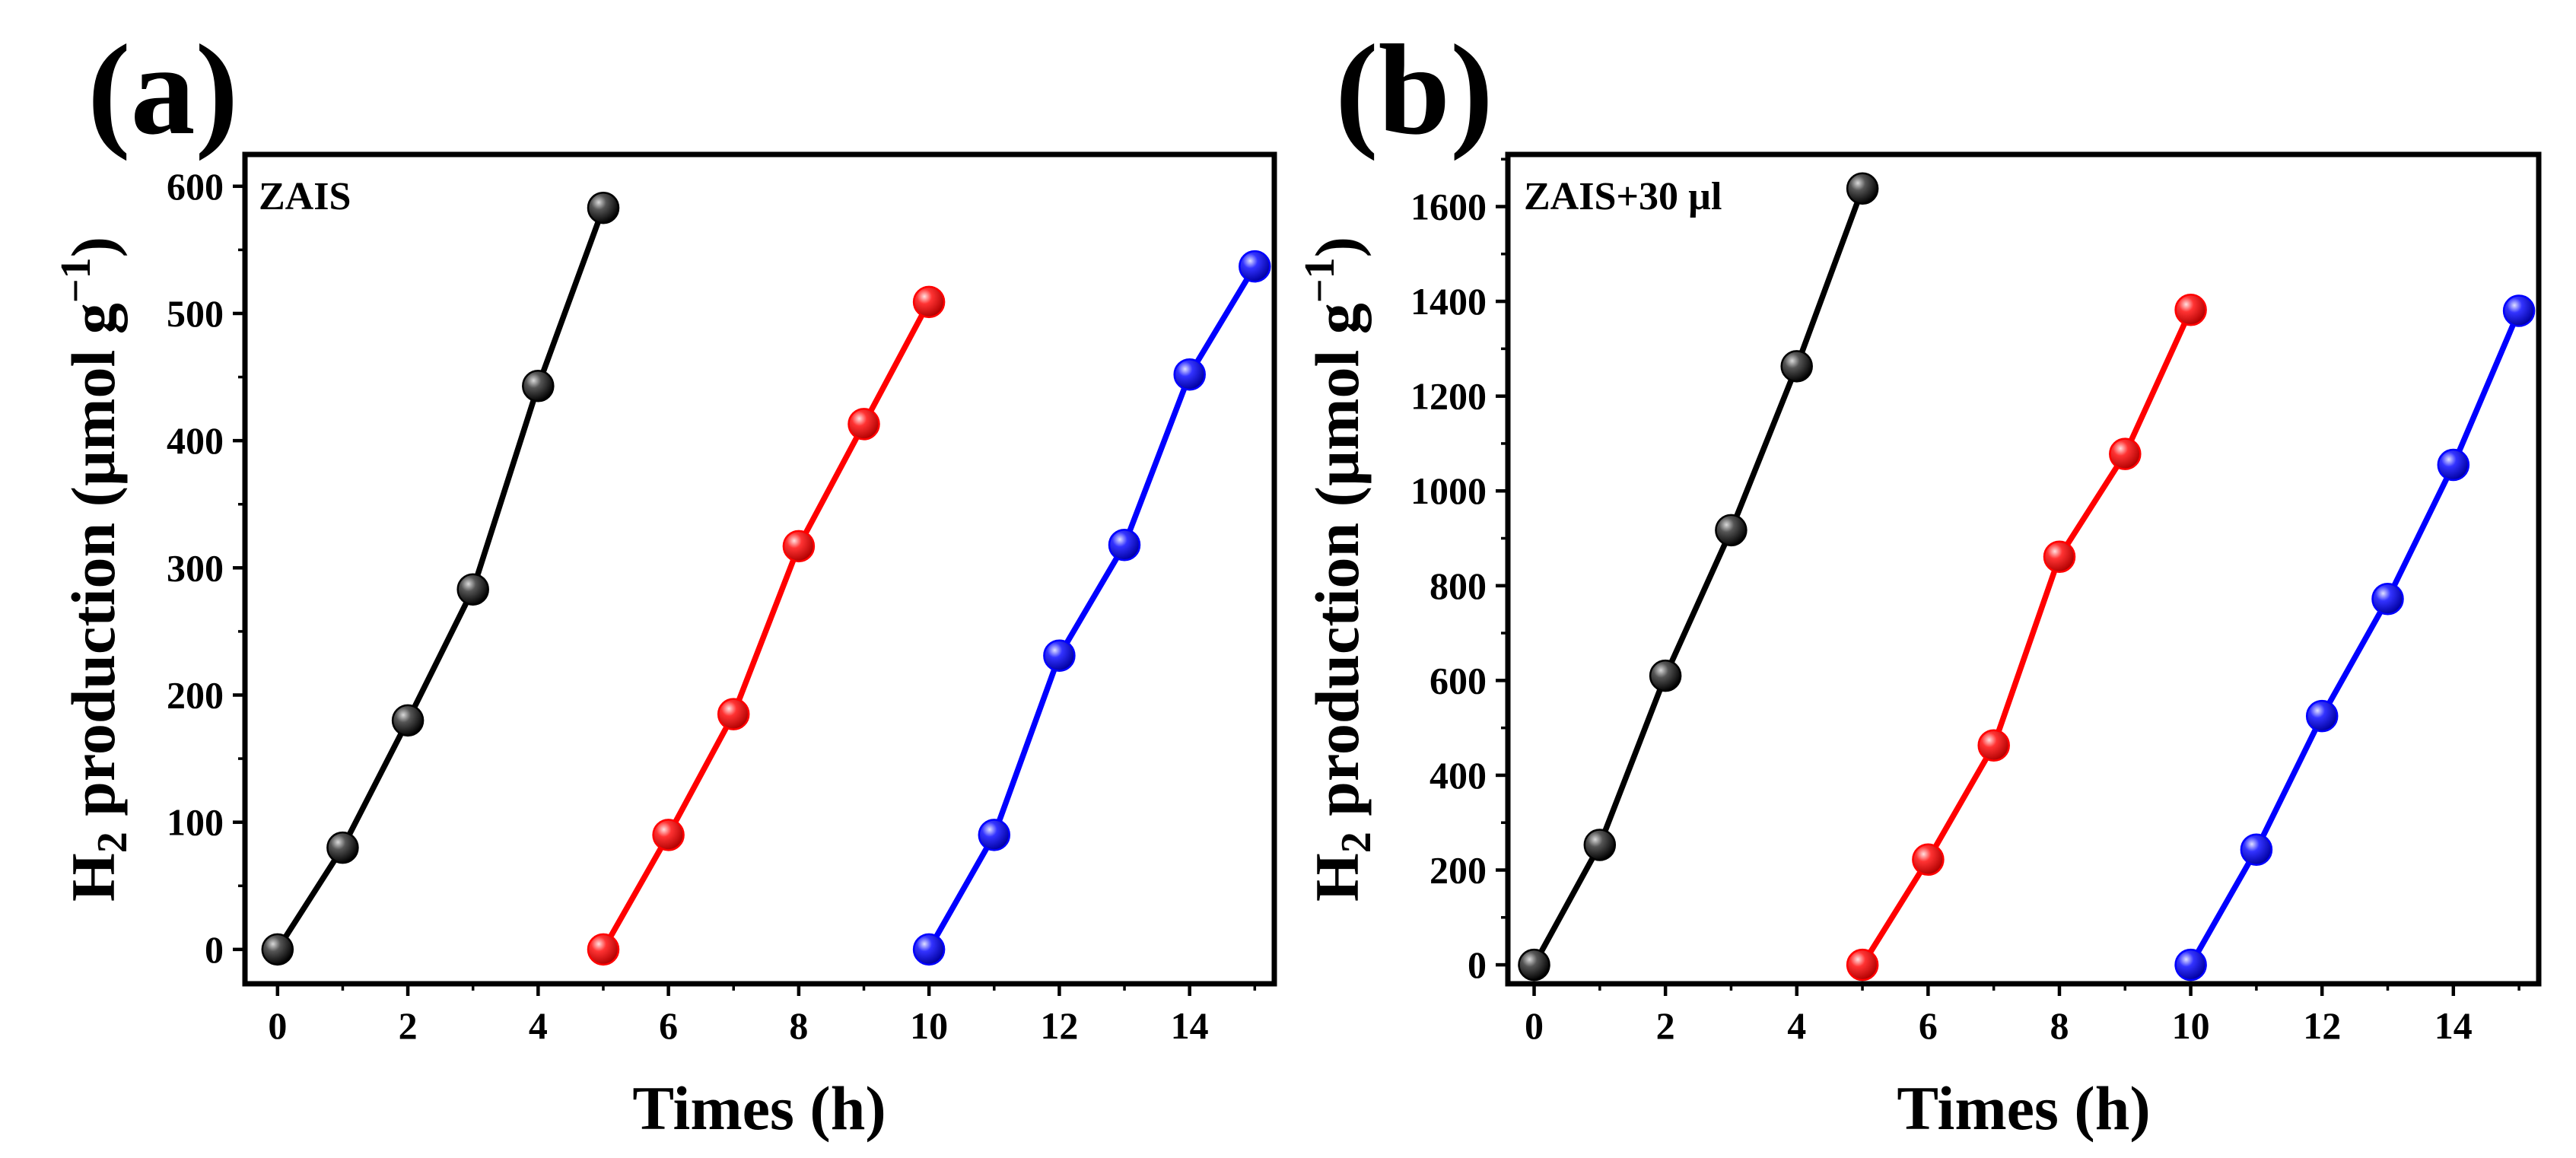 The width and height of the screenshot is (2576, 1158). Describe the element at coordinates (1458, 775) in the screenshot. I see `y-tick-label-b-400: 400` at that location.